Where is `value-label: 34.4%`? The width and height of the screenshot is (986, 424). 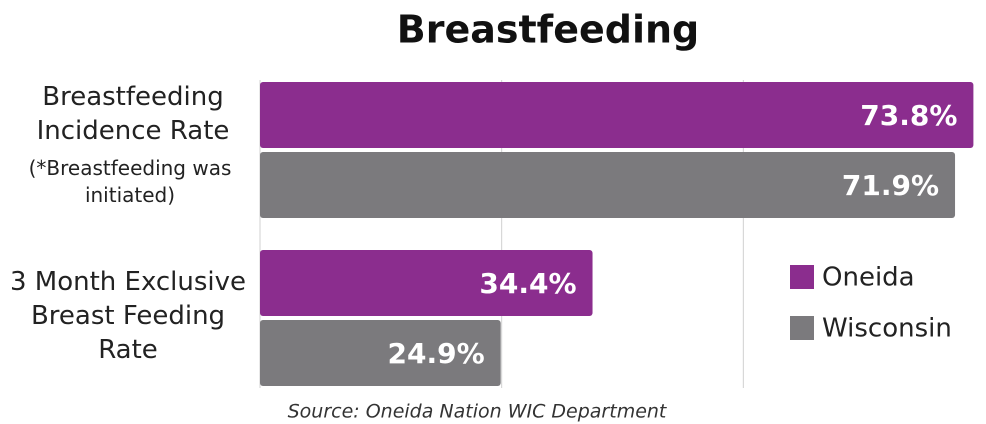
value-label: 34.4% is located at coordinates (527, 283).